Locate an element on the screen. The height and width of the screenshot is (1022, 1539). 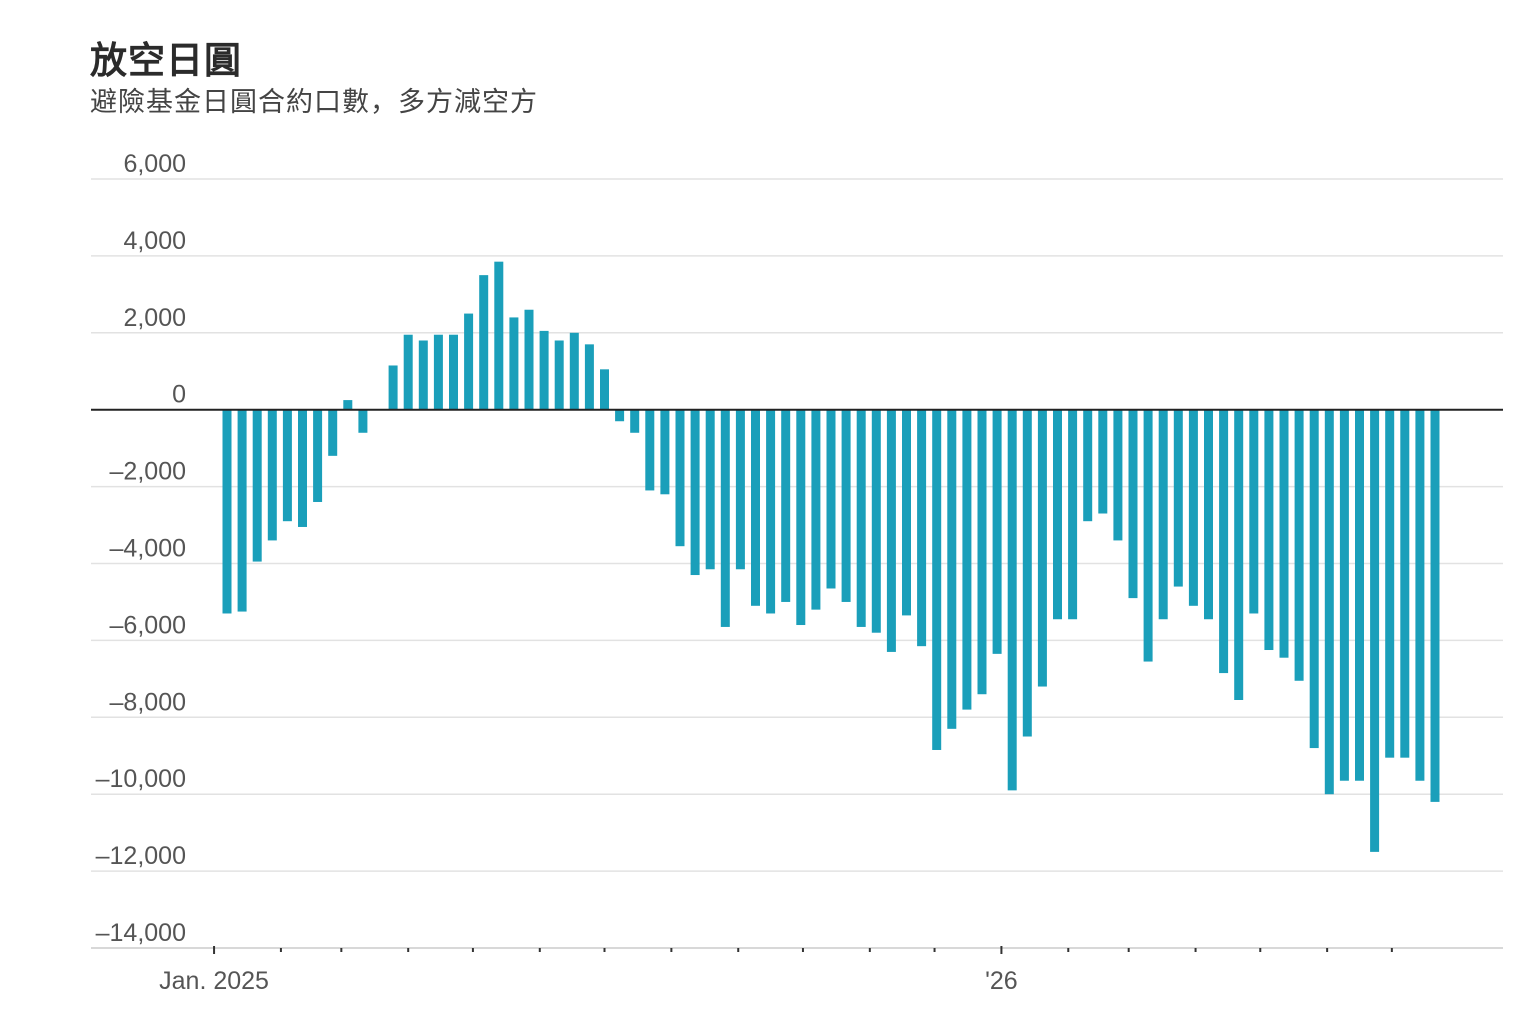
y-tick-label: 0 is located at coordinates (179, 395).